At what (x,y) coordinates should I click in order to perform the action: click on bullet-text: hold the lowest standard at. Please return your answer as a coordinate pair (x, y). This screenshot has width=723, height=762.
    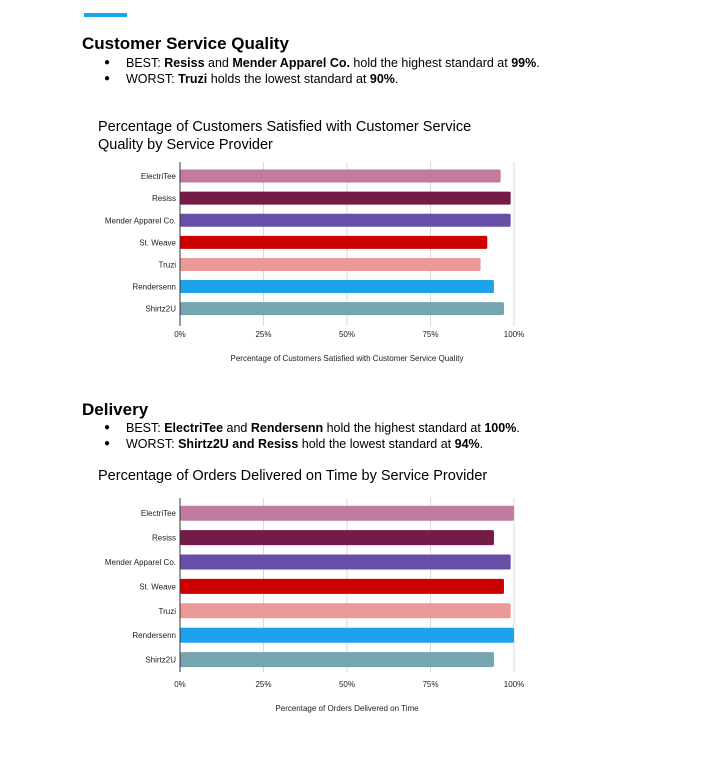
    Looking at the image, I should click on (376, 444).